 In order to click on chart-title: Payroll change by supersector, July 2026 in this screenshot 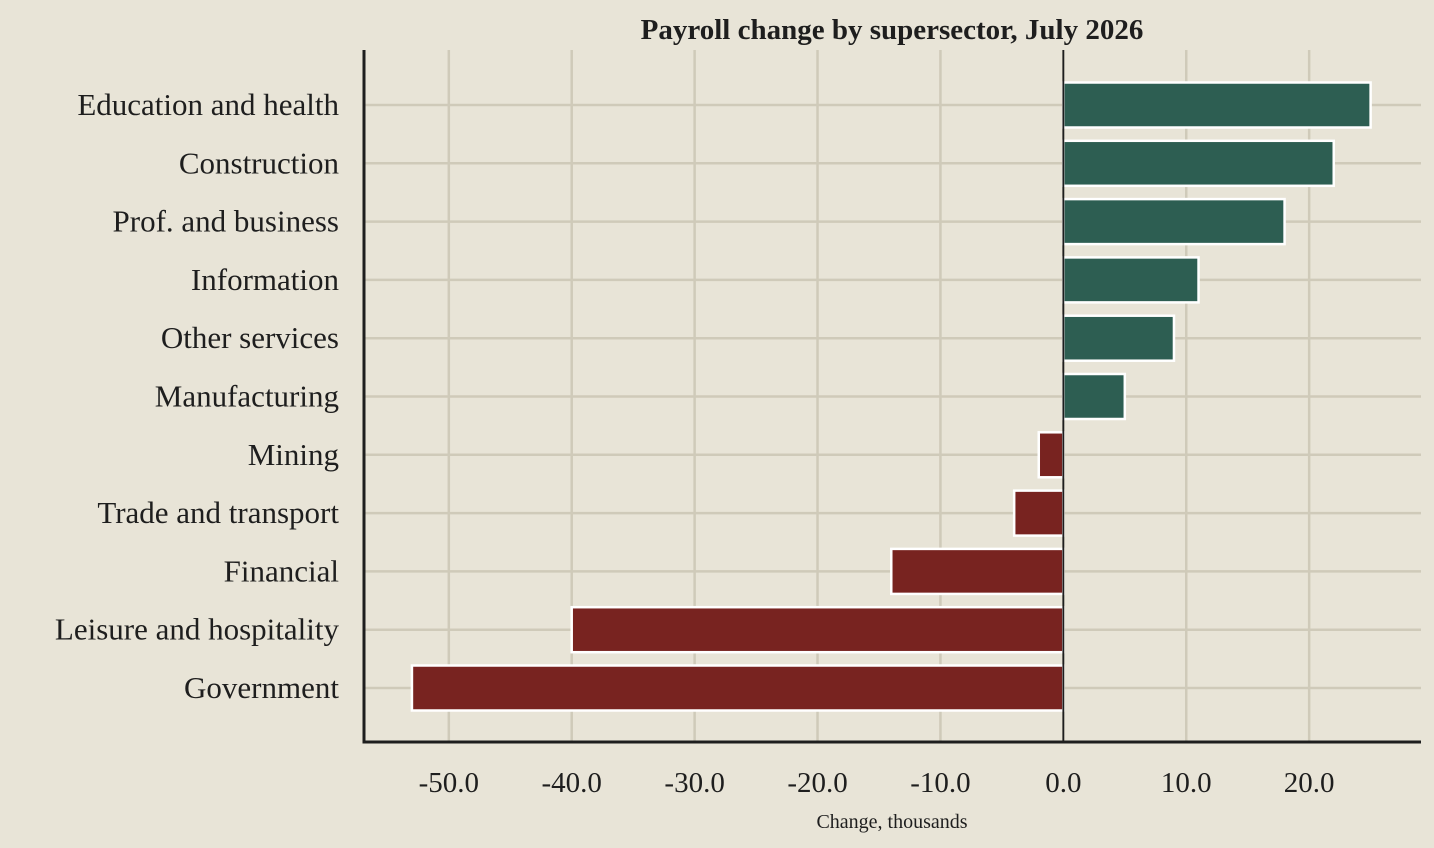, I will do `click(892, 30)`.